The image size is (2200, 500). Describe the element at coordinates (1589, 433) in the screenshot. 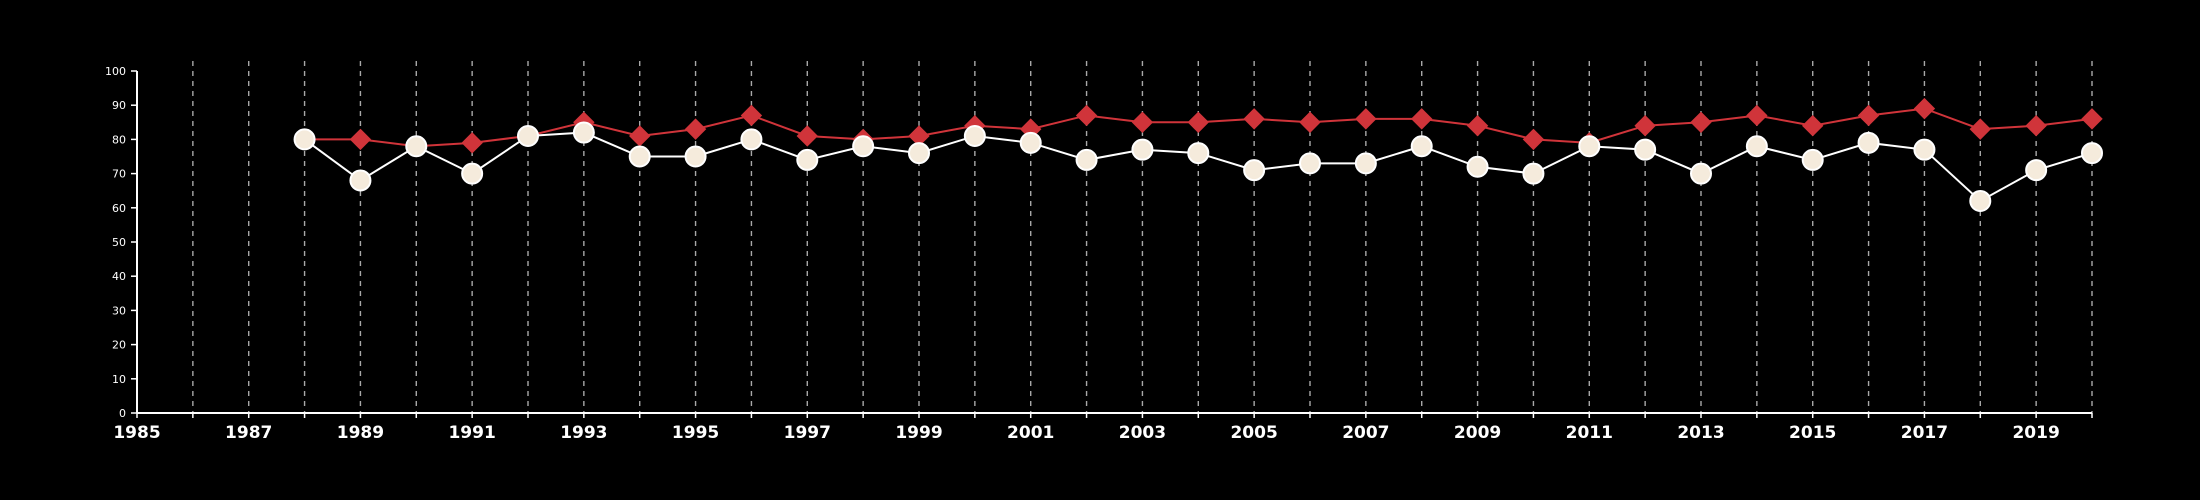

I see `x-tick-label-2011: 2011` at that location.